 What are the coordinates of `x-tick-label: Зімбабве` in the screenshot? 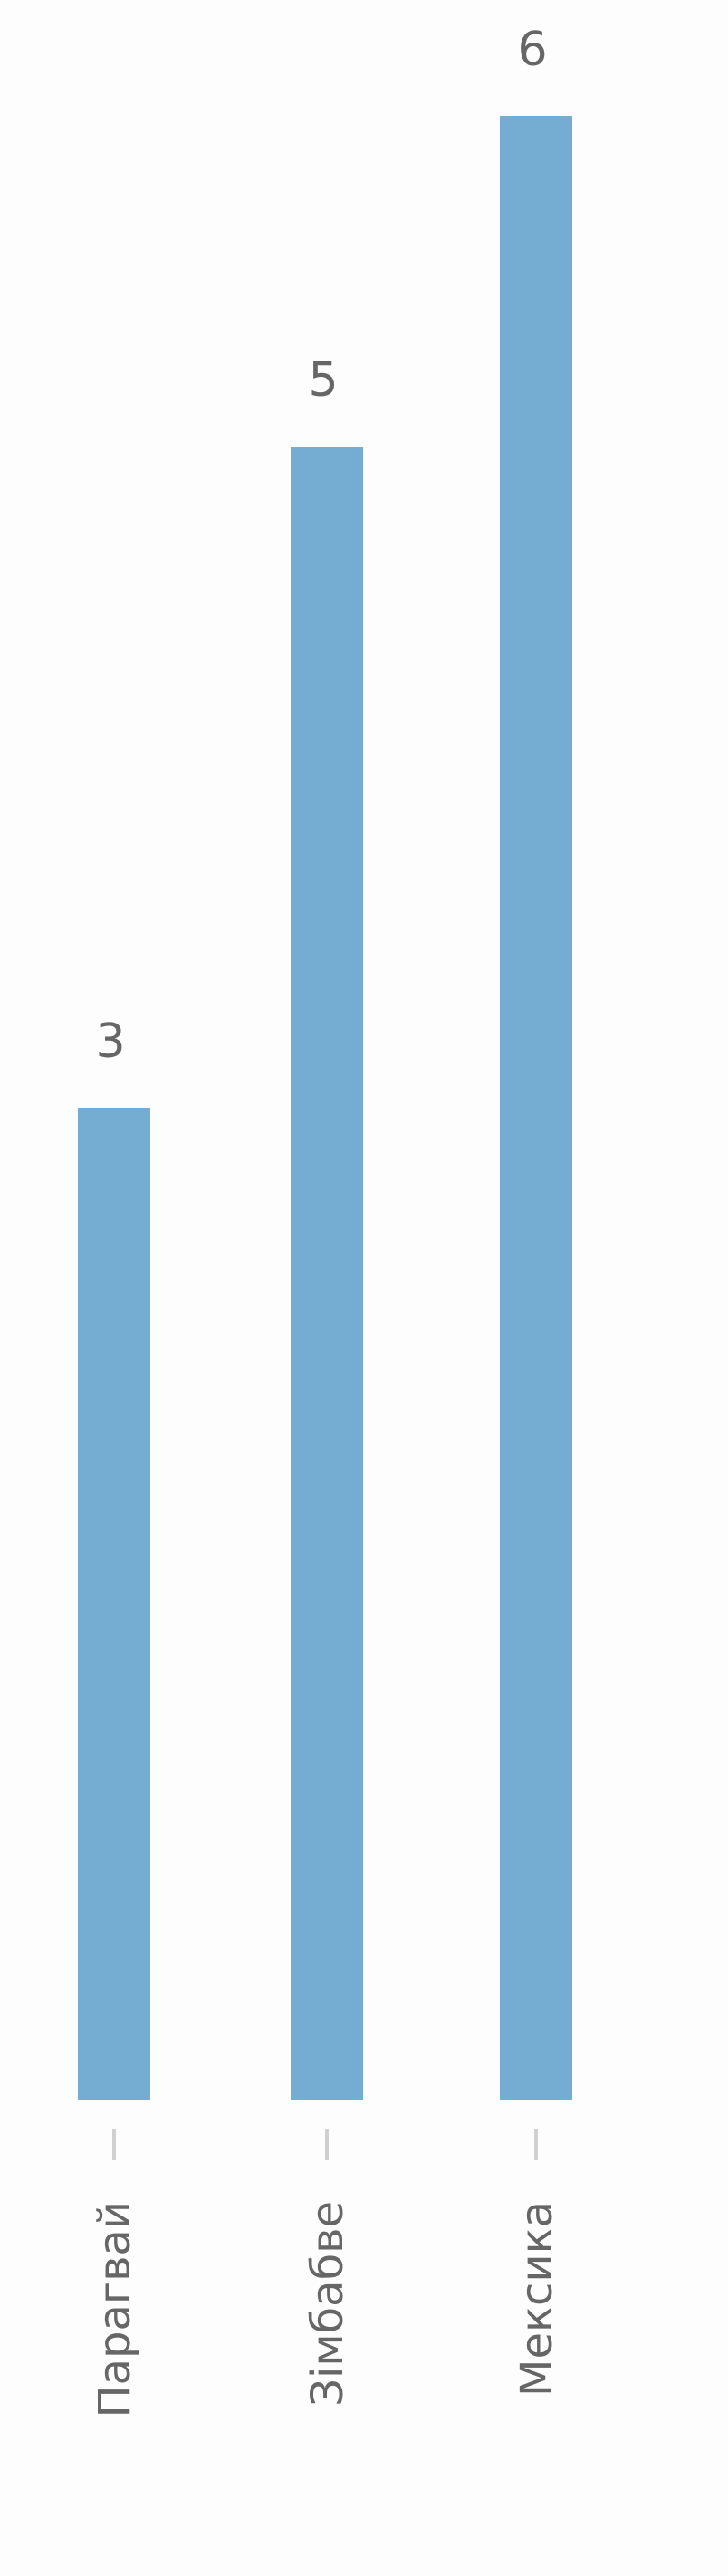 It's located at (327, 2304).